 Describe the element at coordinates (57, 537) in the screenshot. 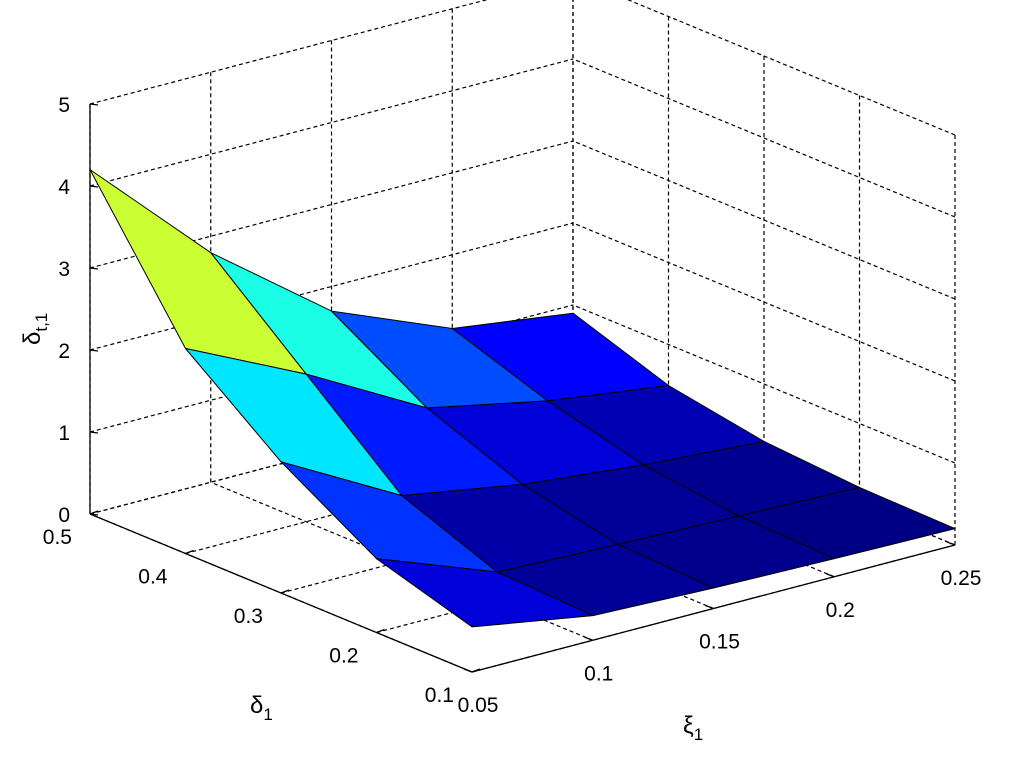

I see `y-tick-label: 0.5` at that location.